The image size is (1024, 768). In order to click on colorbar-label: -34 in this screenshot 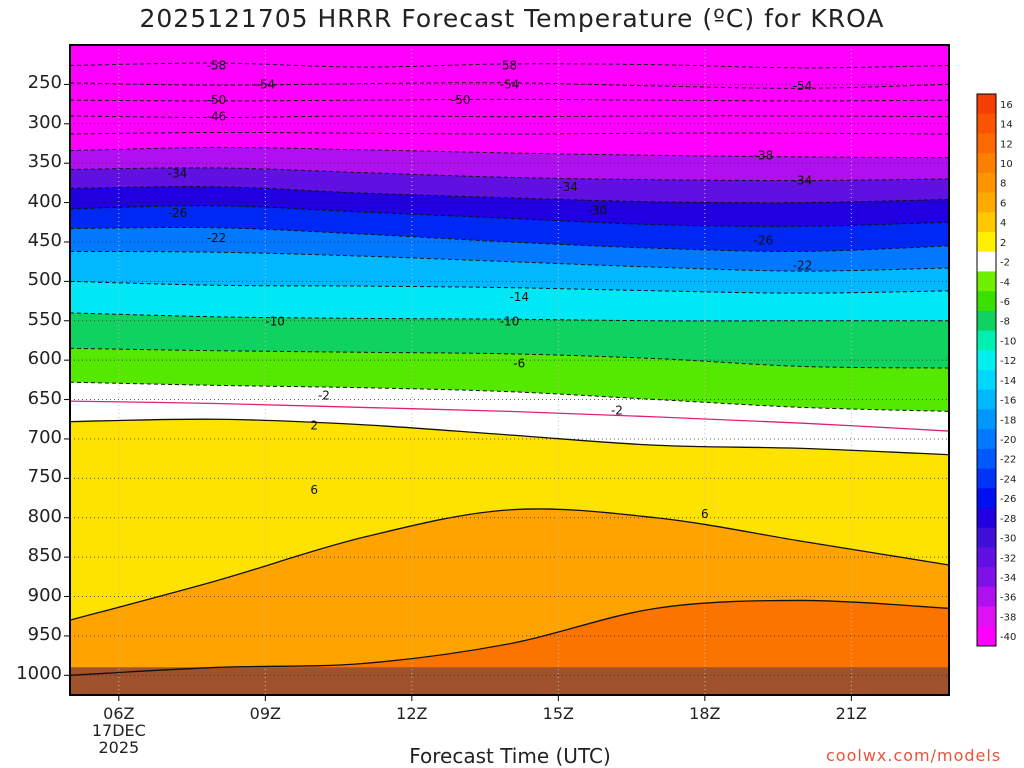, I will do `click(1008, 578)`.